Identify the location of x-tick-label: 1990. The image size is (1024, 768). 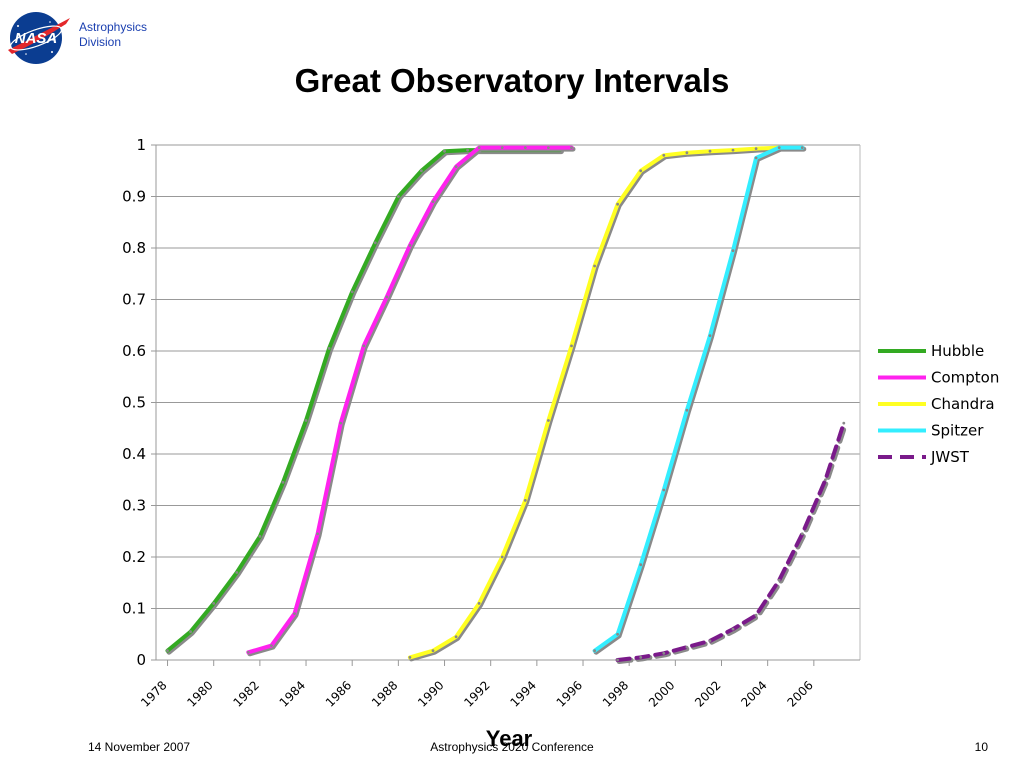
(430, 693).